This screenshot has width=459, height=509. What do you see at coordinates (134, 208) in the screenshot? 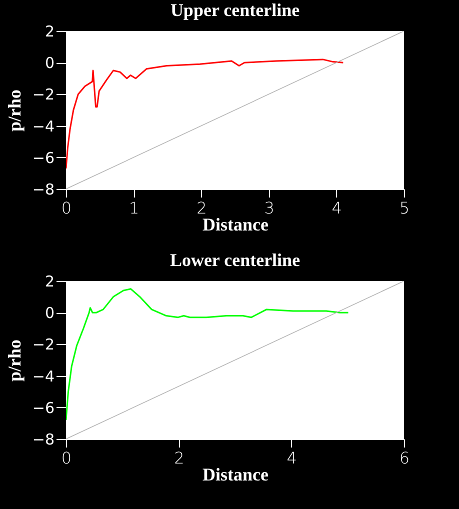
I see `x-tick-label: 1` at bounding box center [134, 208].